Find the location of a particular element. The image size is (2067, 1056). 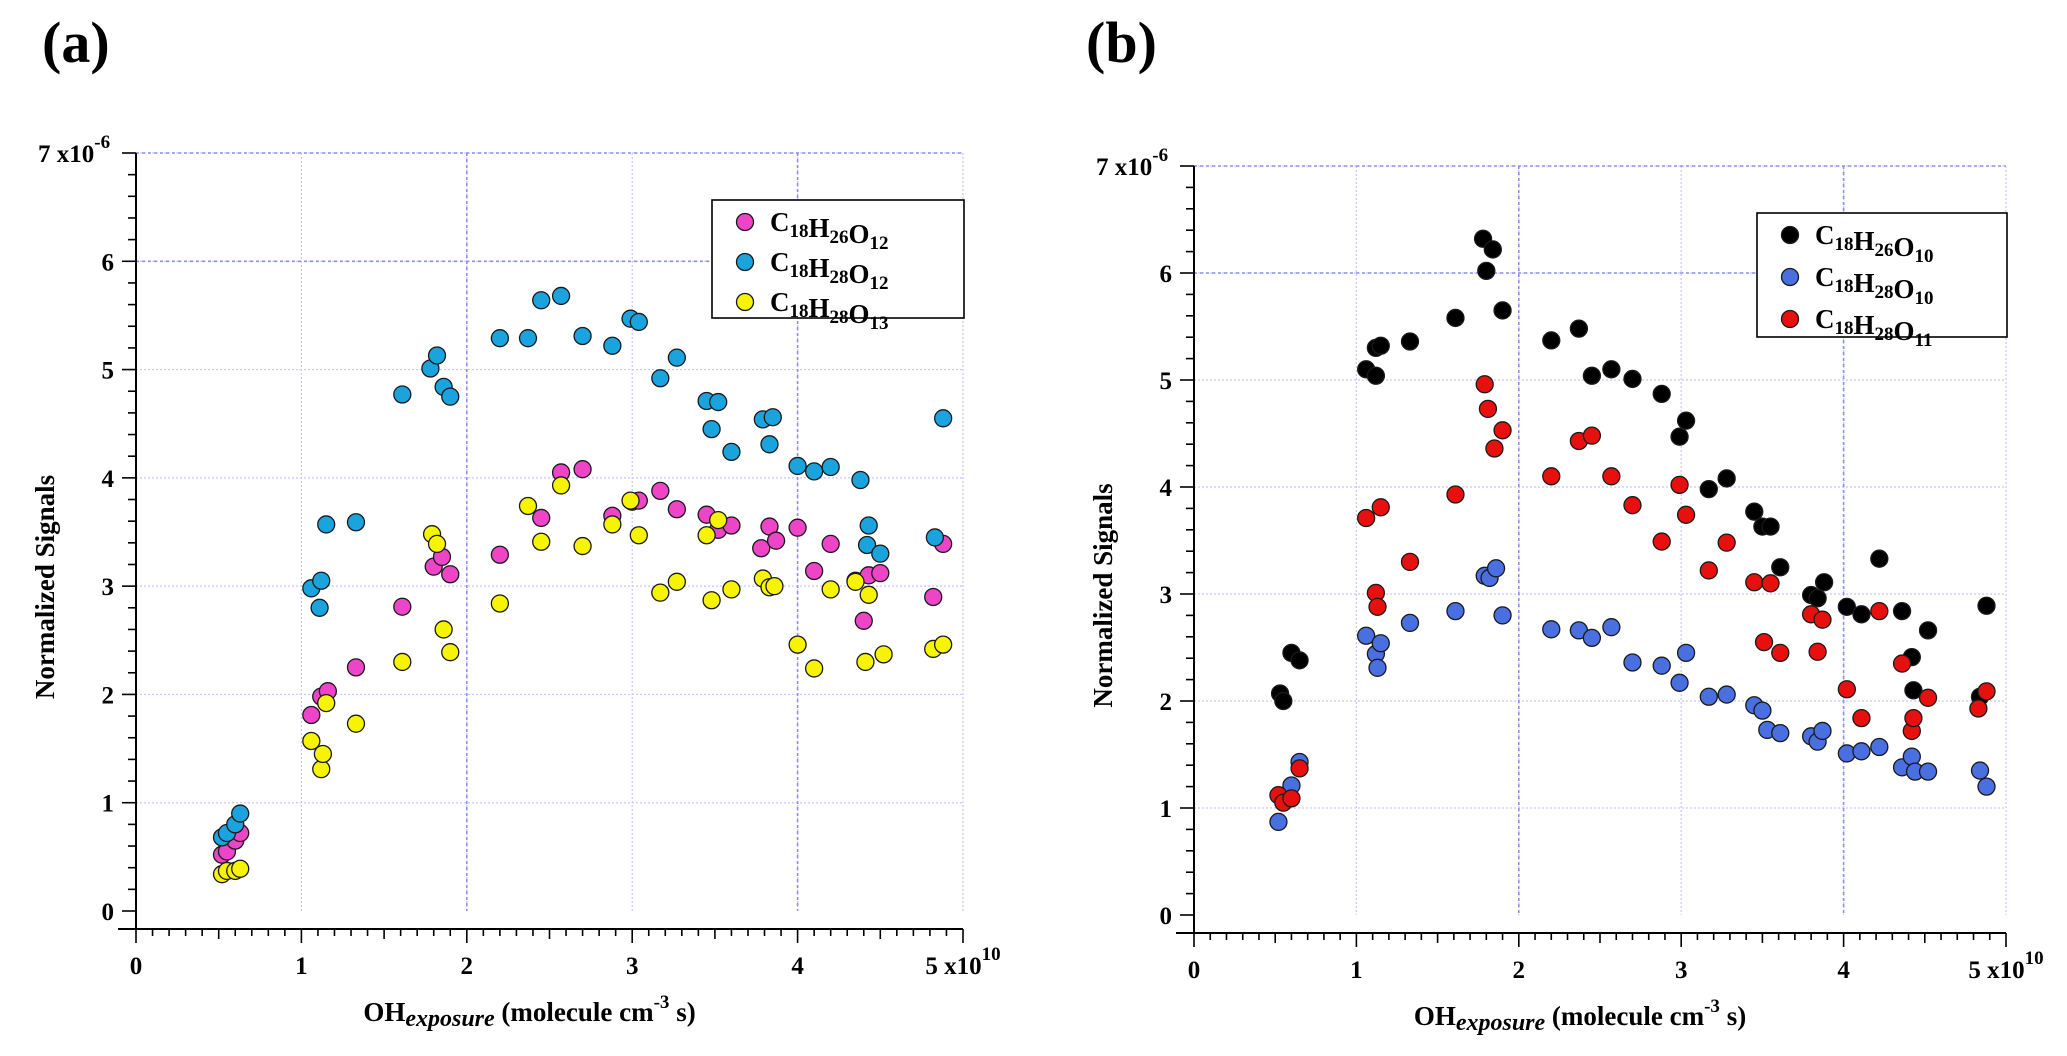

x-axis-title: OHexposure (molecule cm-3 s) is located at coordinates (1580, 1016).